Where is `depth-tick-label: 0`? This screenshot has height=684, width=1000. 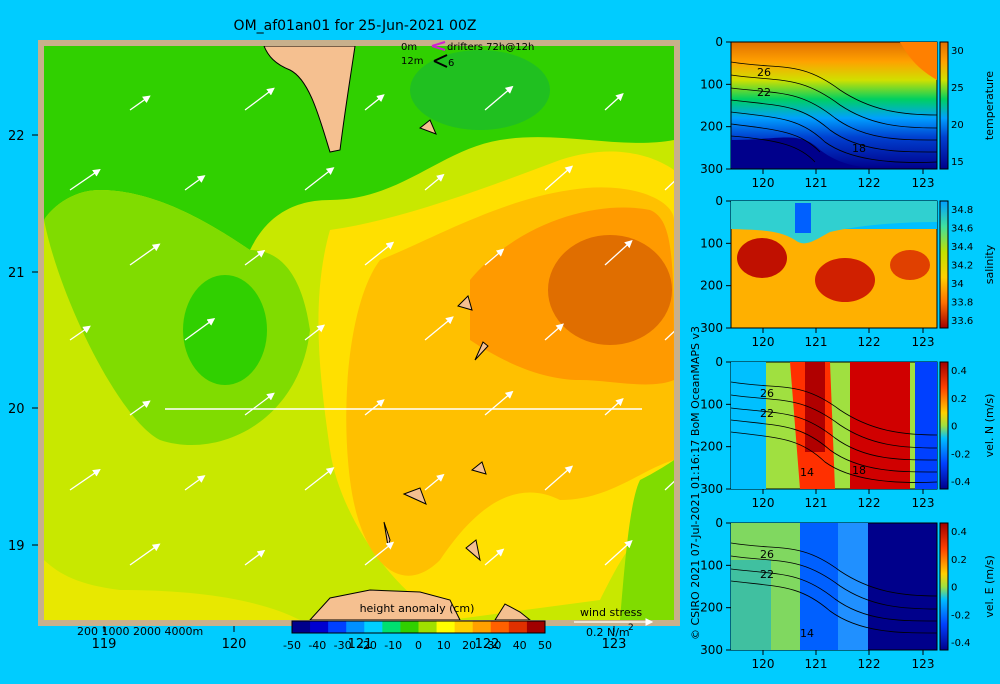
depth-tick-label: 0 is located at coordinates (719, 362).